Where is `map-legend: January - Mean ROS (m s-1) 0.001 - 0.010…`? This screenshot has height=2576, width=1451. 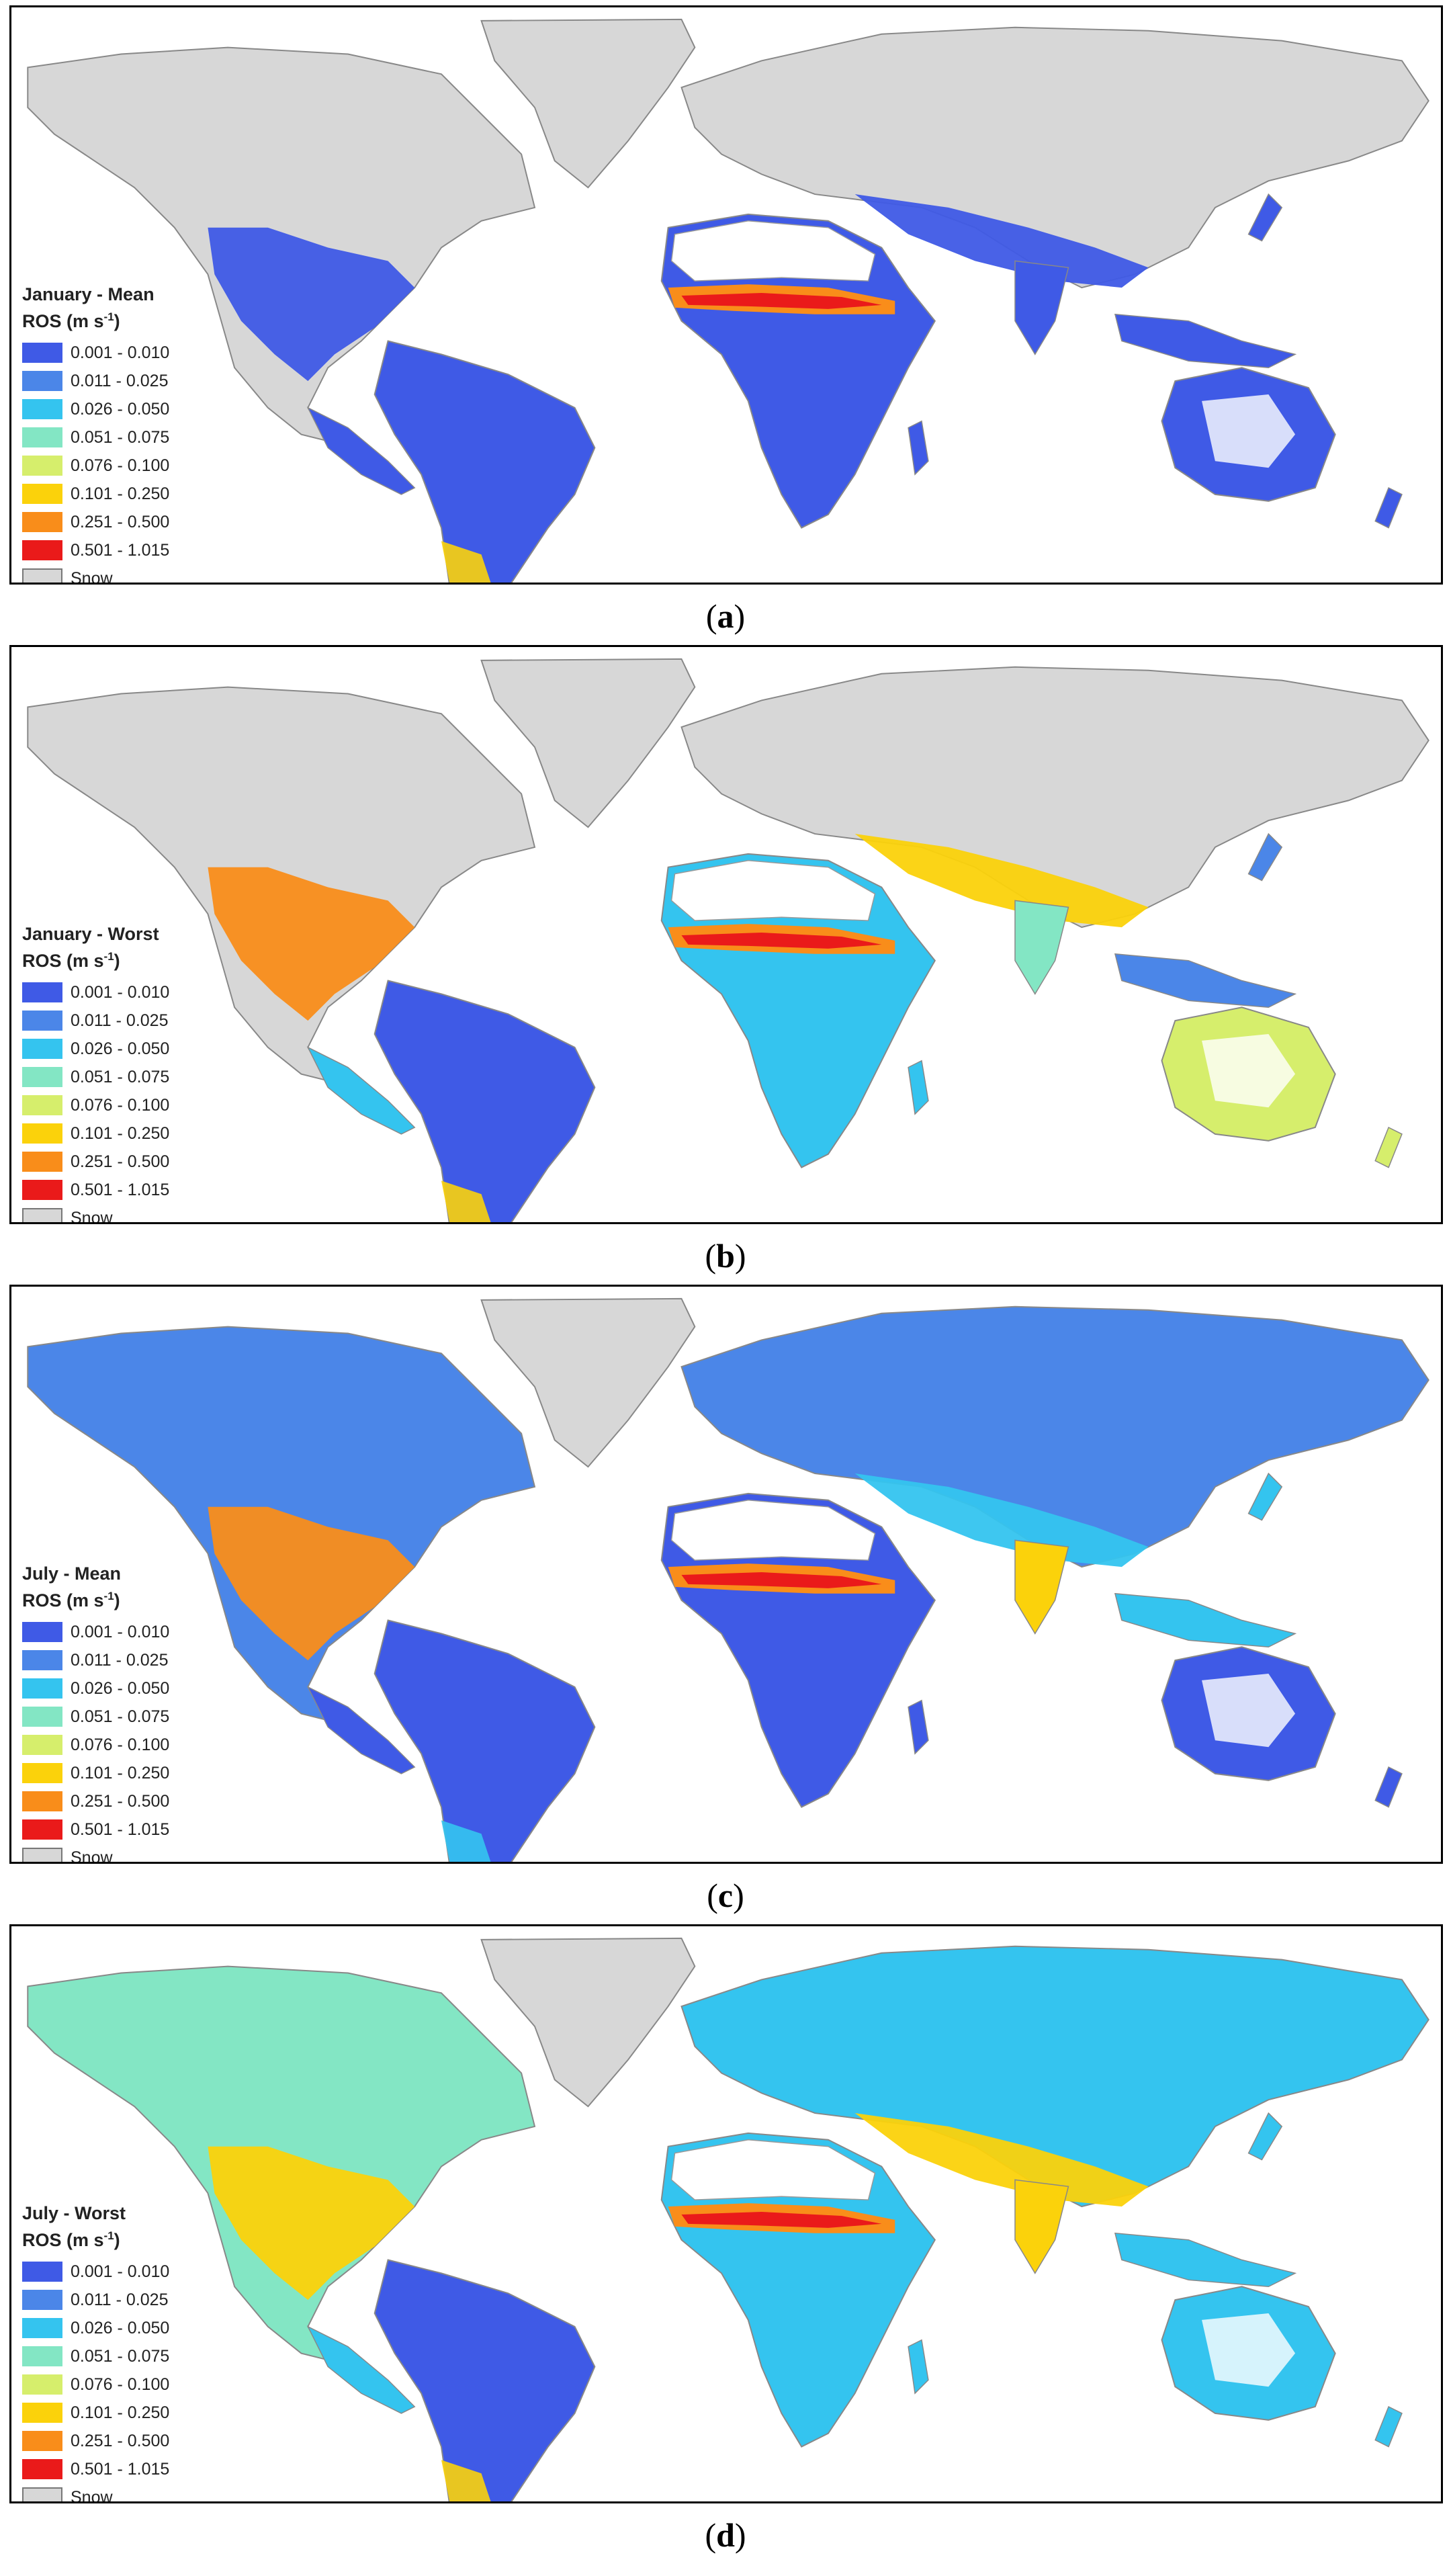 map-legend: January - Mean ROS (m s-1) 0.001 - 0.010… is located at coordinates (133, 434).